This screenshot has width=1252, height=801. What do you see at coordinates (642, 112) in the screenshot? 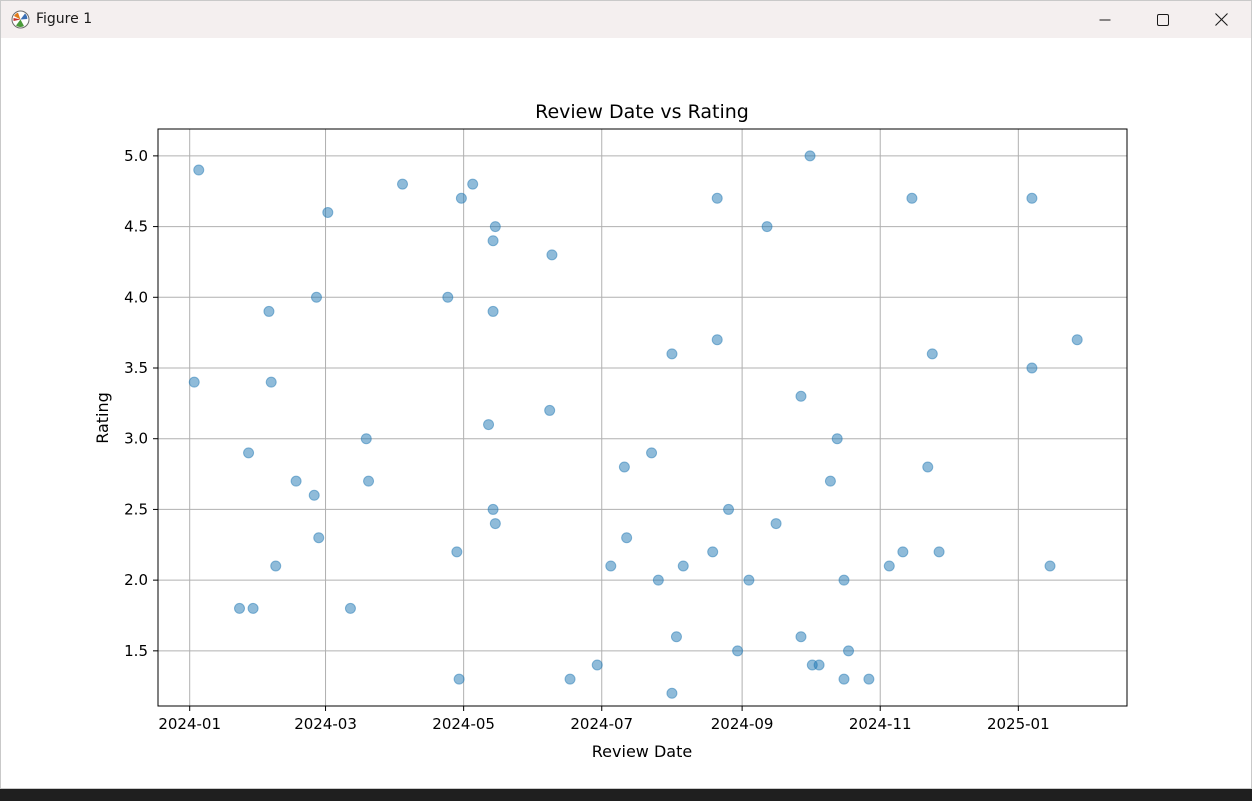
I see `chart-title: Review Date vs Rating` at bounding box center [642, 112].